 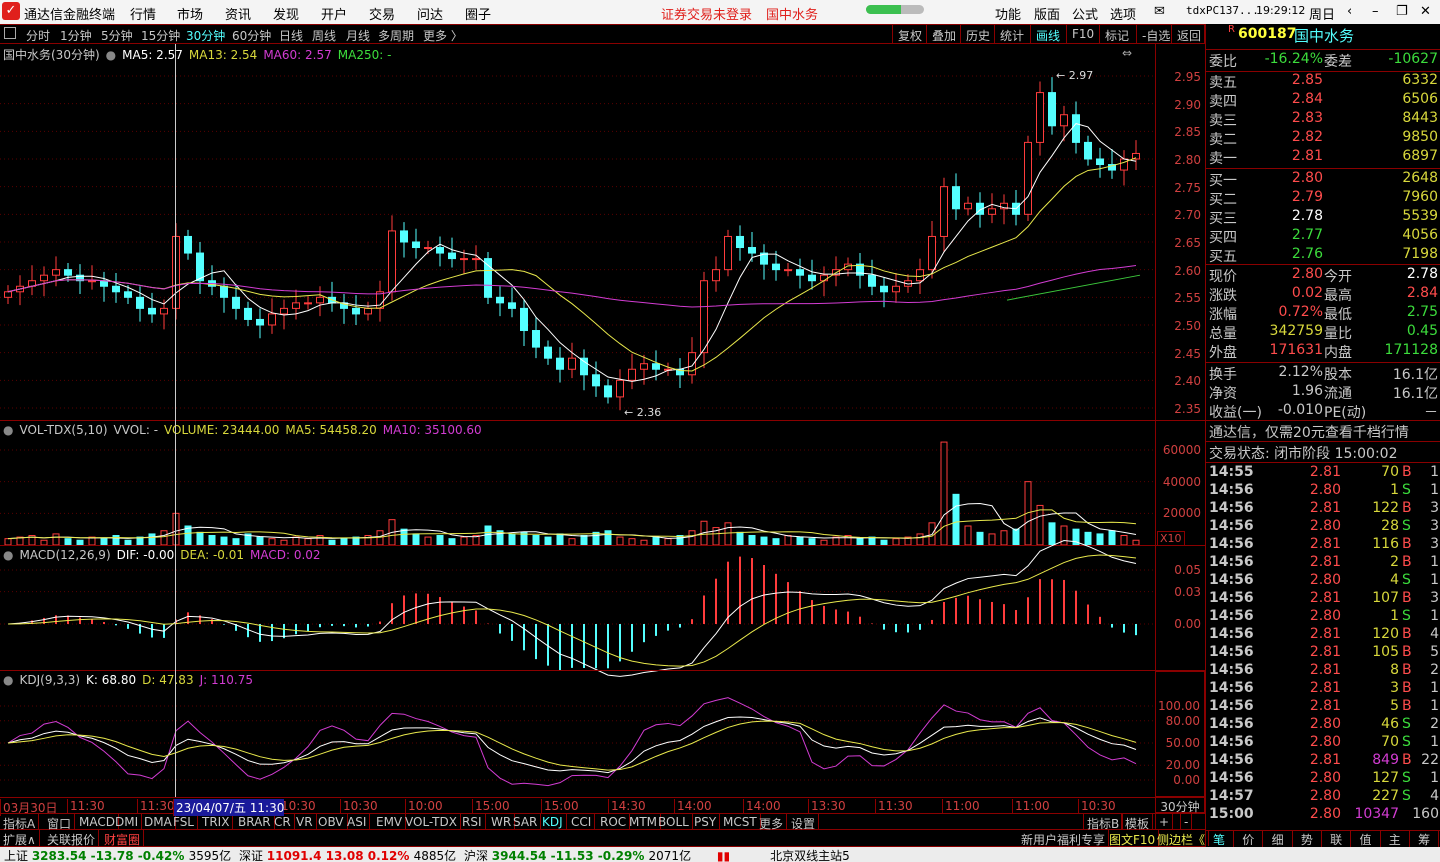 What do you see at coordinates (390, 822) in the screenshot?
I see `indicator-tab: EMV` at bounding box center [390, 822].